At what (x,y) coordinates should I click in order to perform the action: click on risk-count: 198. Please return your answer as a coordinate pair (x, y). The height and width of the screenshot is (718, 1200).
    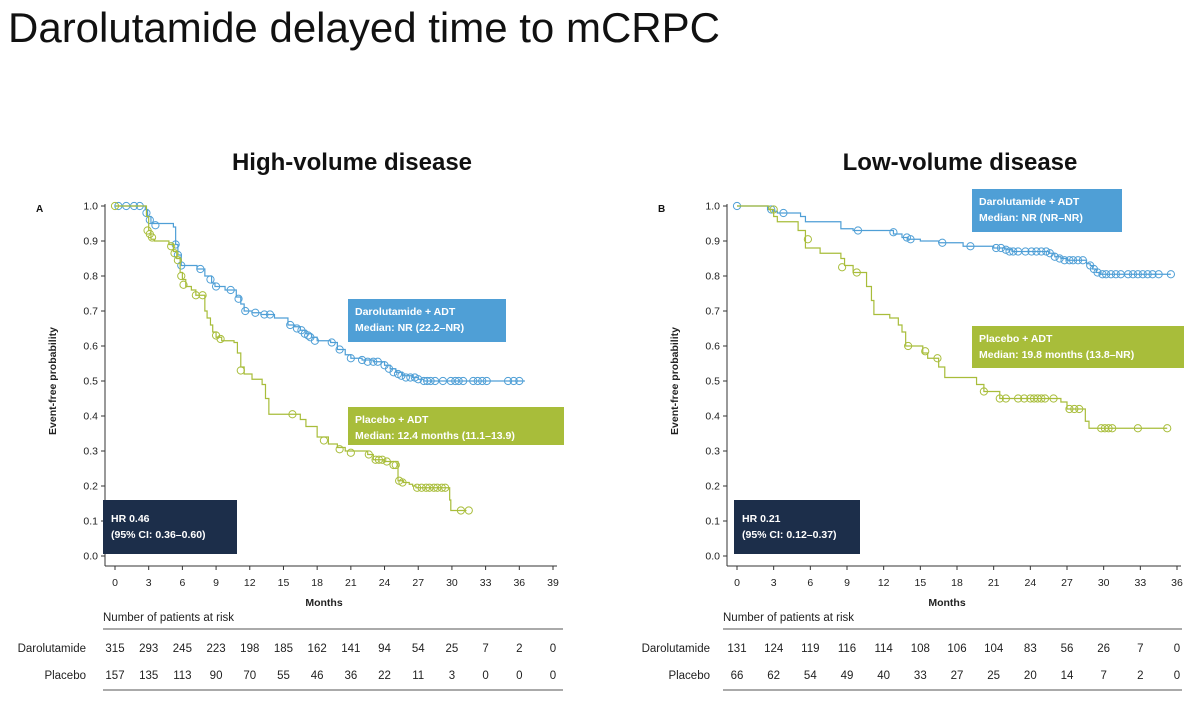
    Looking at the image, I should click on (249, 649).